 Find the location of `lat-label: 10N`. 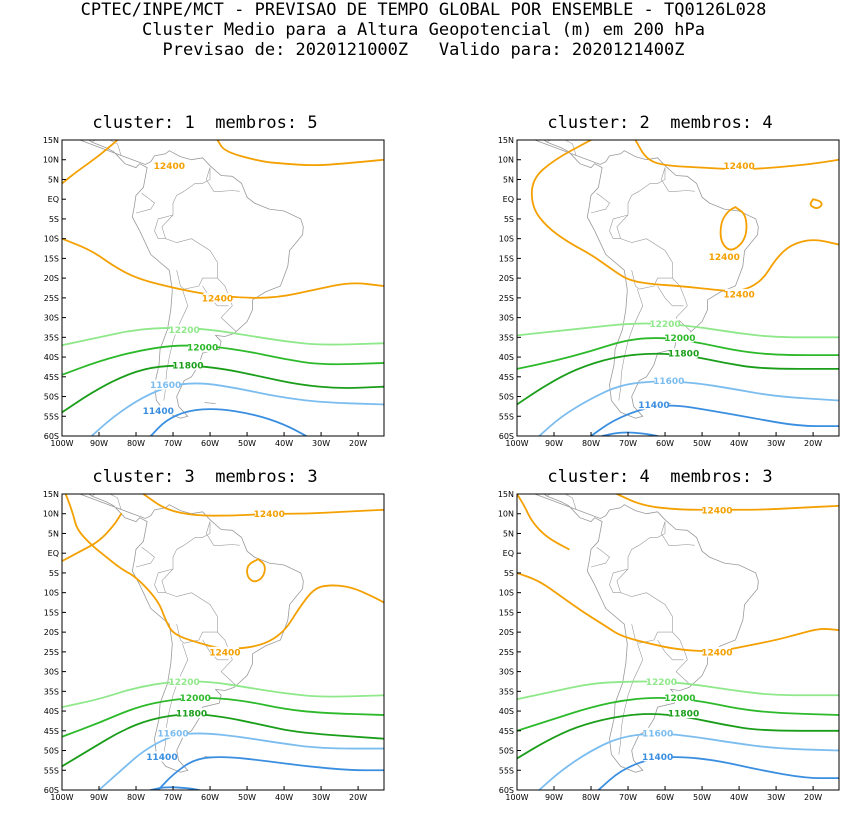

lat-label: 10N is located at coordinates (51, 160).